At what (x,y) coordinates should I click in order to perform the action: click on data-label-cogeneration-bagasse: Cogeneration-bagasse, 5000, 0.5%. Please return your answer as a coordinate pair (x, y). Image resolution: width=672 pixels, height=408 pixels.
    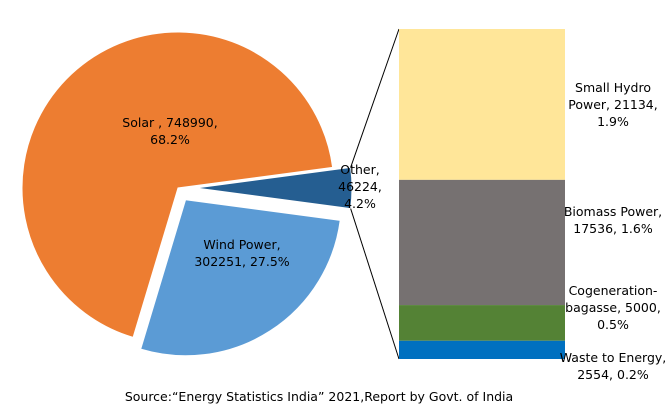
    Looking at the image, I should click on (613, 307).